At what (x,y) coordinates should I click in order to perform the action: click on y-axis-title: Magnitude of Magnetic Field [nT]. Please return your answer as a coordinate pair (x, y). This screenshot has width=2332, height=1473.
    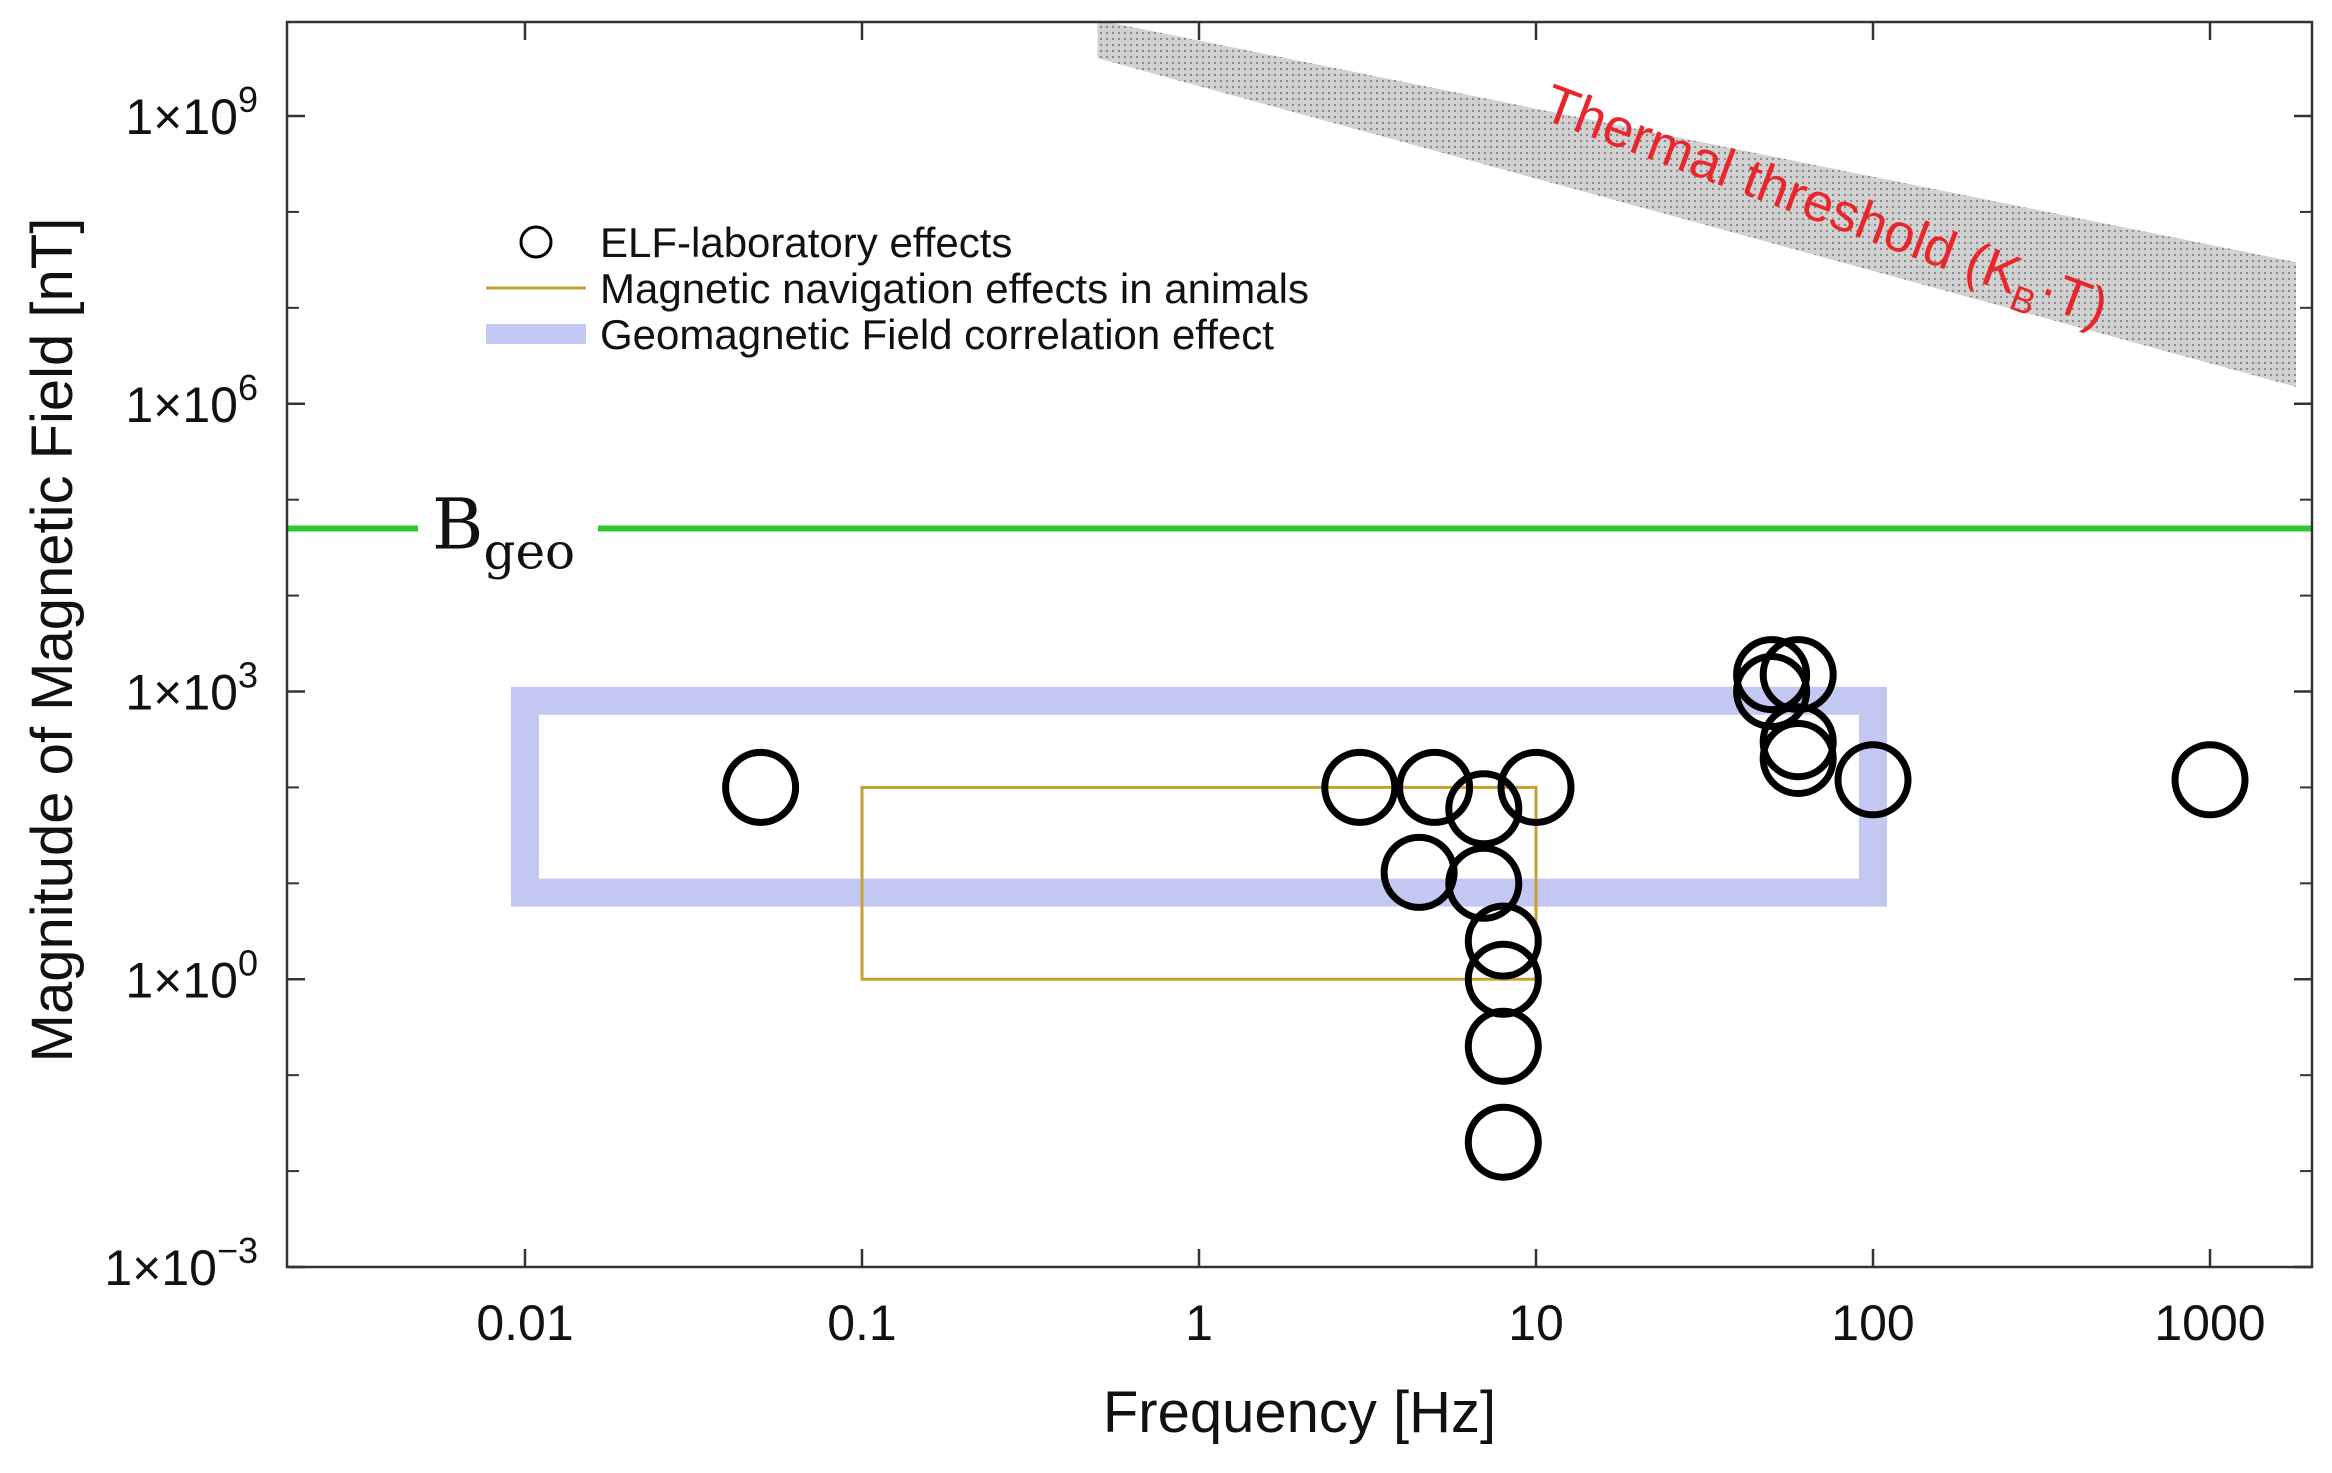
    Looking at the image, I should click on (52, 640).